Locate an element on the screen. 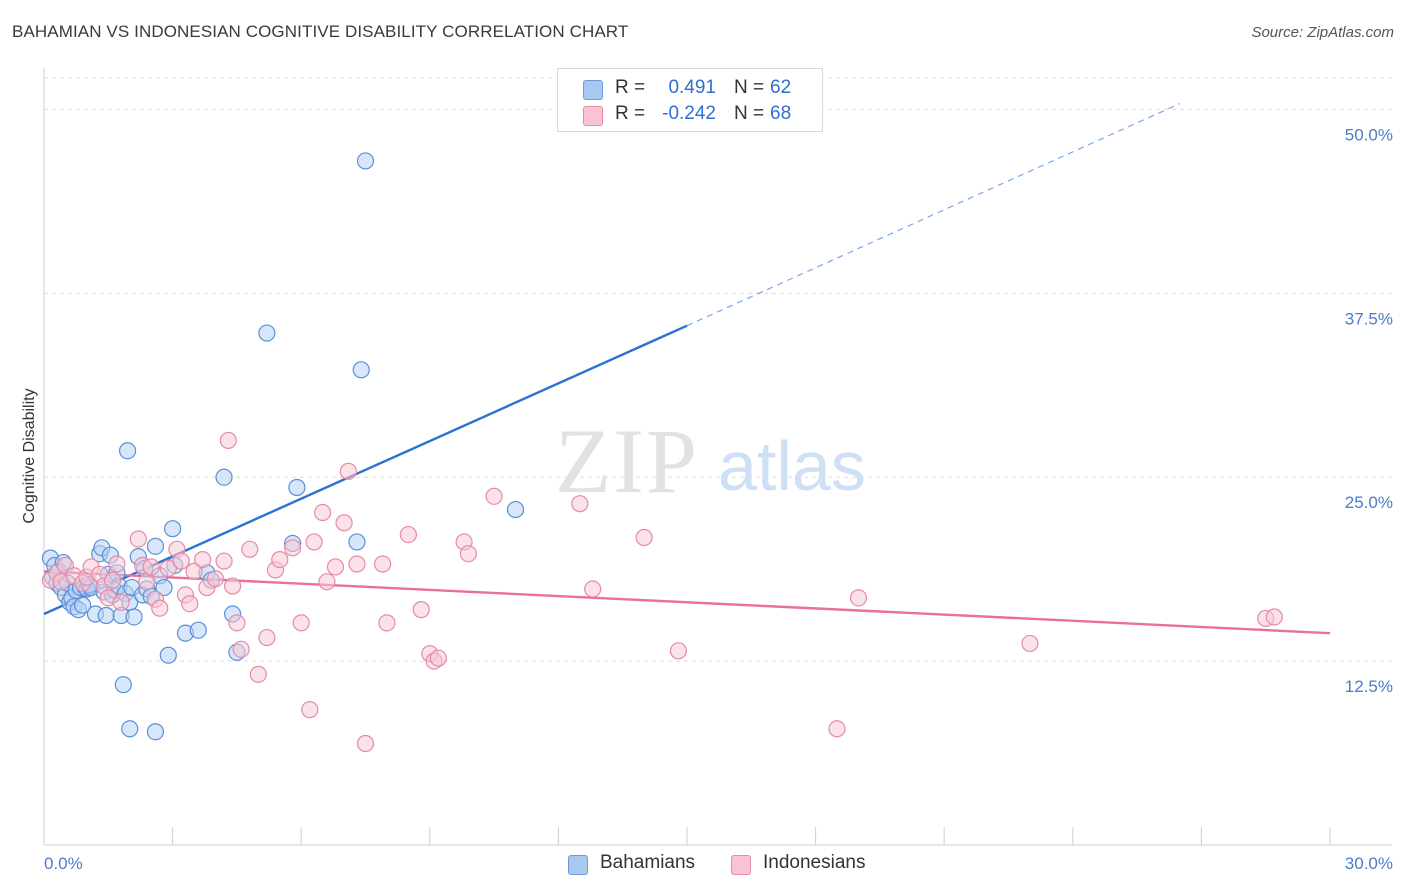 This screenshot has width=1406, height=892. legend: R = 0.491 N = 62 R = -0.242 N = 68 is located at coordinates (690, 100).